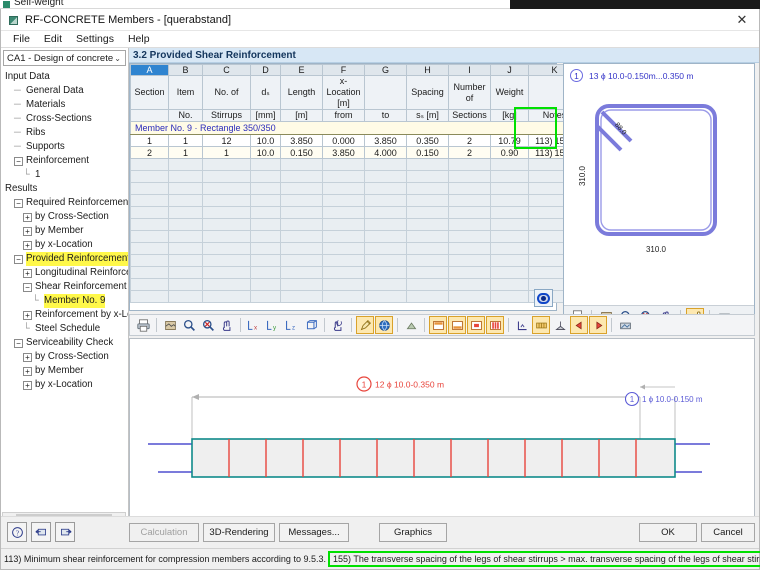 This screenshot has width=760, height=570. Describe the element at coordinates (301, 140) in the screenshot. I see `cell-length: 3.850` at that location.